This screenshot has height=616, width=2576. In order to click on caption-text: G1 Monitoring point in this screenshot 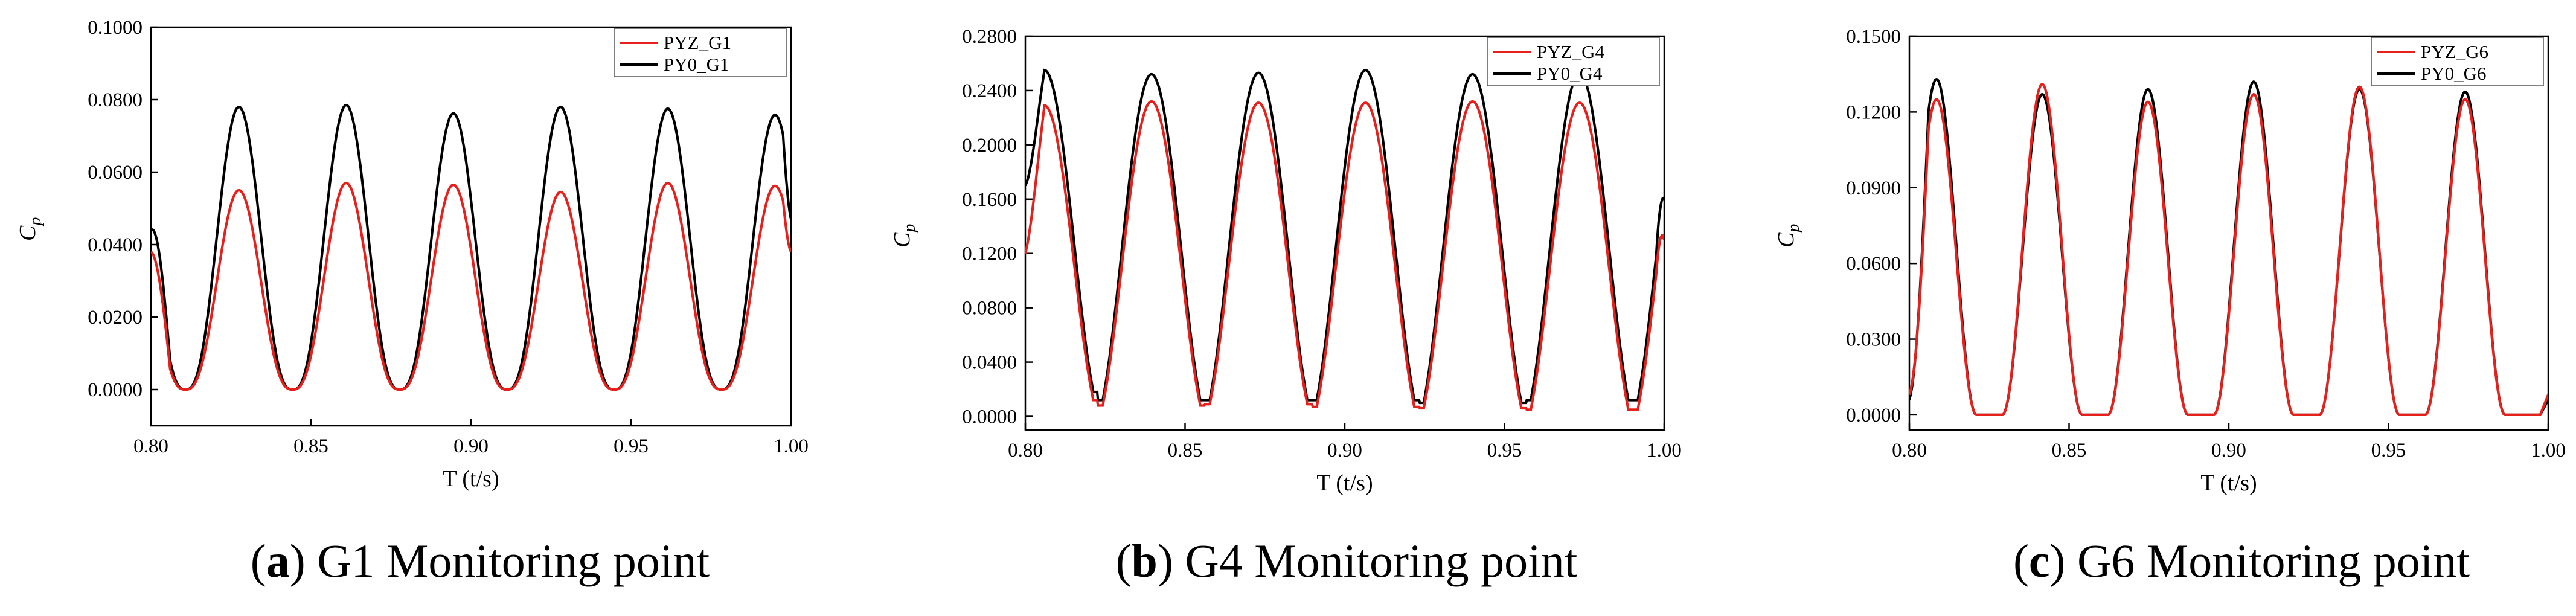, I will do `click(513, 560)`.